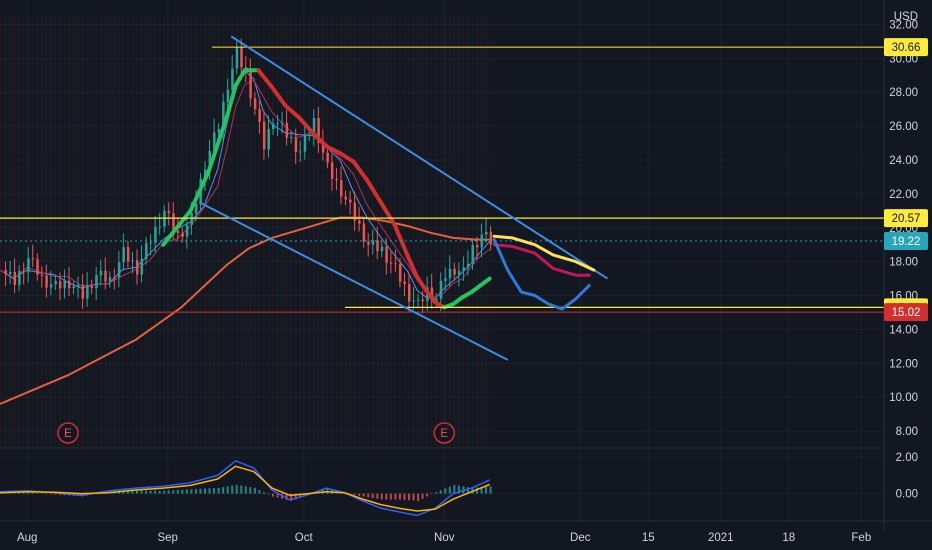  Describe the element at coordinates (444, 538) in the screenshot. I see `time-axis: Aug Sep Oct Nov Dec 15 2021 18 Feb` at that location.